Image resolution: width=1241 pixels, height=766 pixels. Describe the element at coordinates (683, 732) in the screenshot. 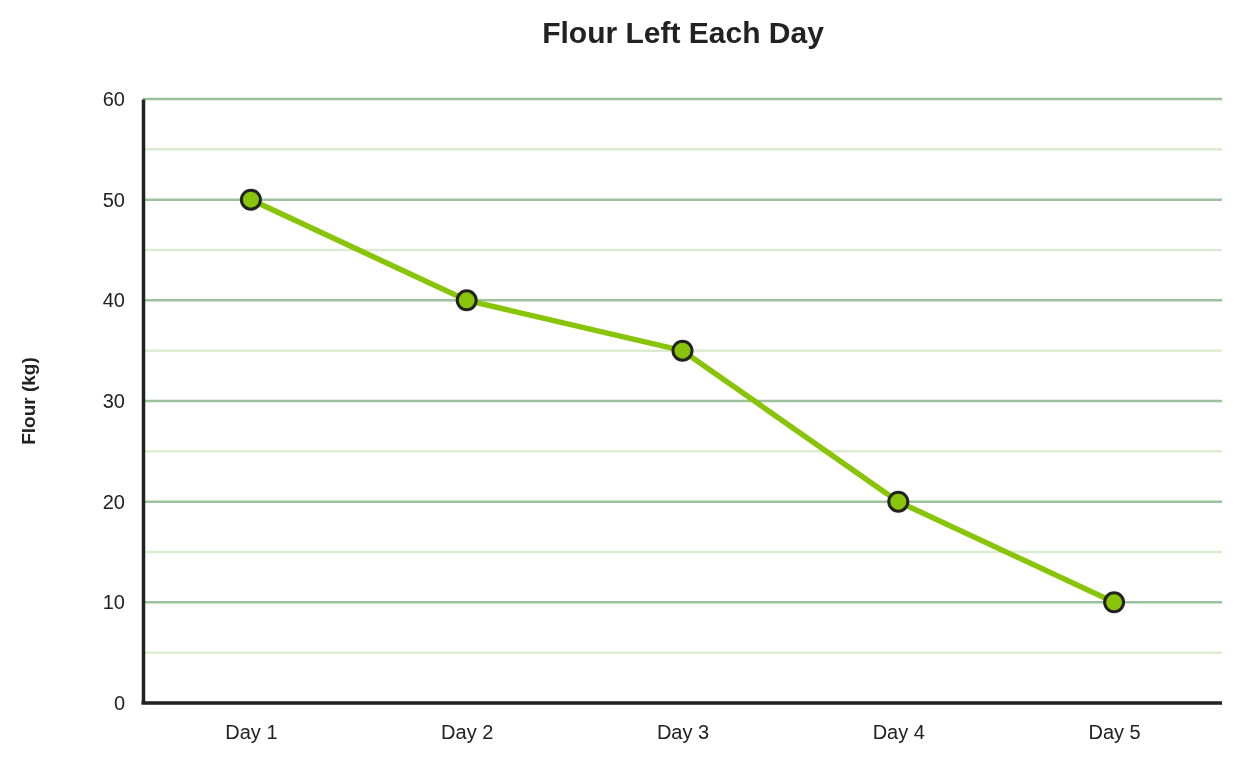

I see `x-tick-label: Day 3` at that location.